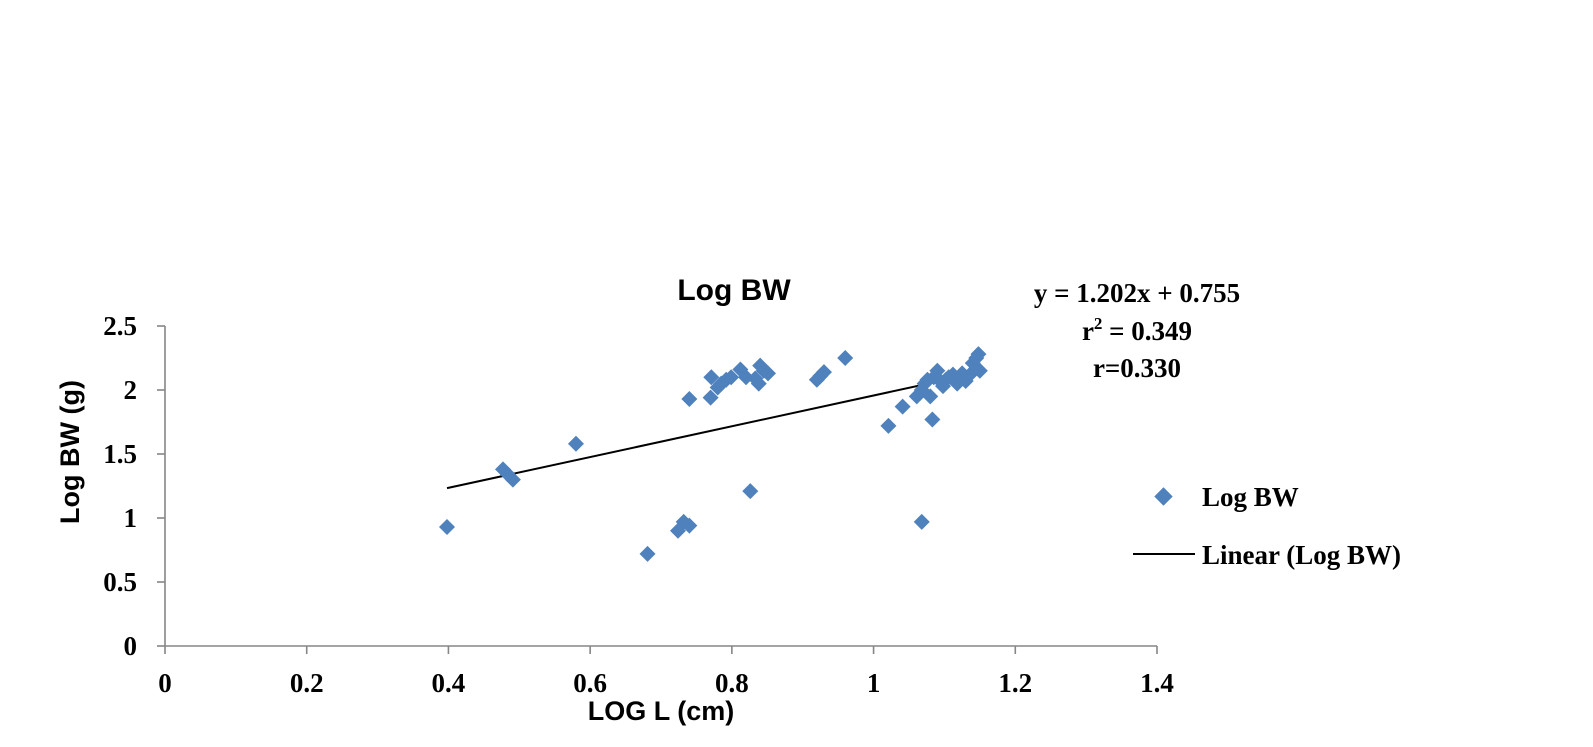 The image size is (1593, 747). I want to click on data-points, so click(713, 454).